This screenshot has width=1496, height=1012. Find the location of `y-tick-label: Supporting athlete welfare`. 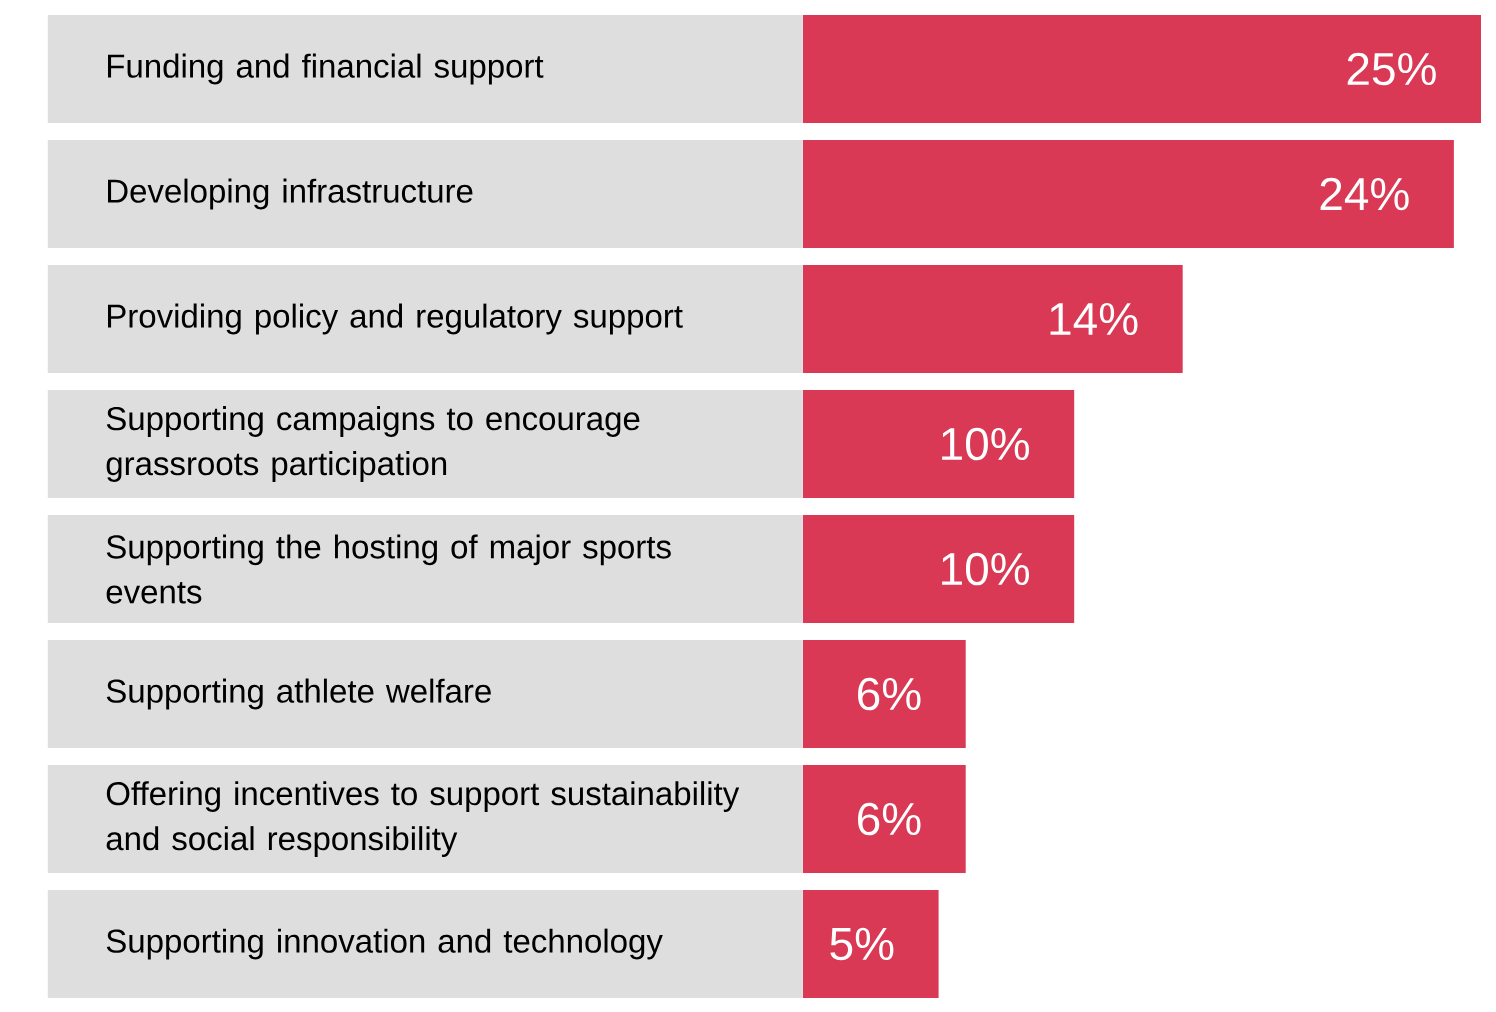

y-tick-label: Supporting athlete welfare is located at coordinates (298, 694).